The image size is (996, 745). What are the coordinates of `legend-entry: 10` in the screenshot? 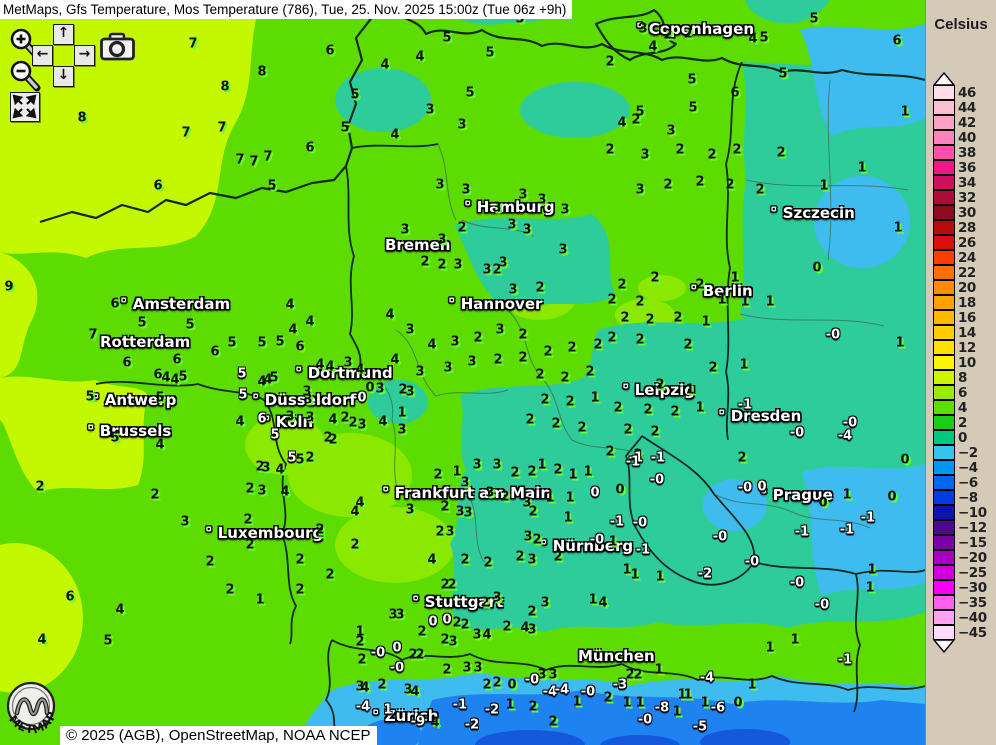 It's located at (960, 362).